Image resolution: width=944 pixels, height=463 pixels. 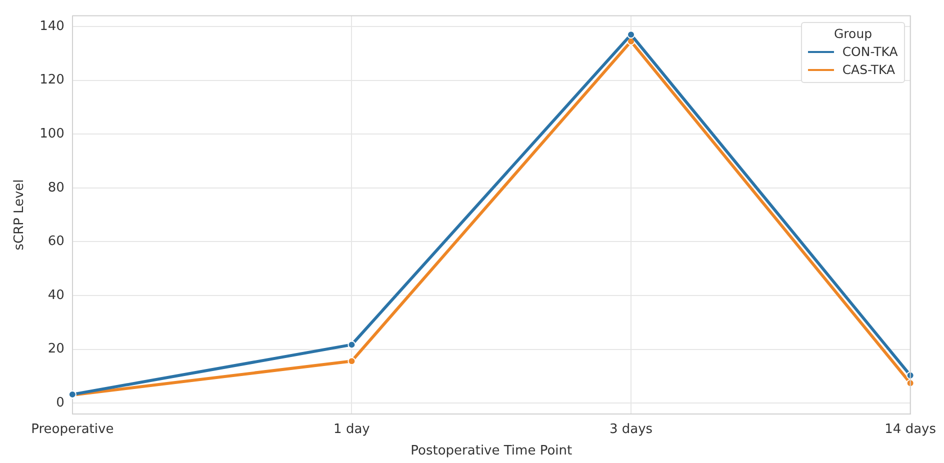 What do you see at coordinates (869, 69) in the screenshot?
I see `legend-label: CAS-TKA` at bounding box center [869, 69].